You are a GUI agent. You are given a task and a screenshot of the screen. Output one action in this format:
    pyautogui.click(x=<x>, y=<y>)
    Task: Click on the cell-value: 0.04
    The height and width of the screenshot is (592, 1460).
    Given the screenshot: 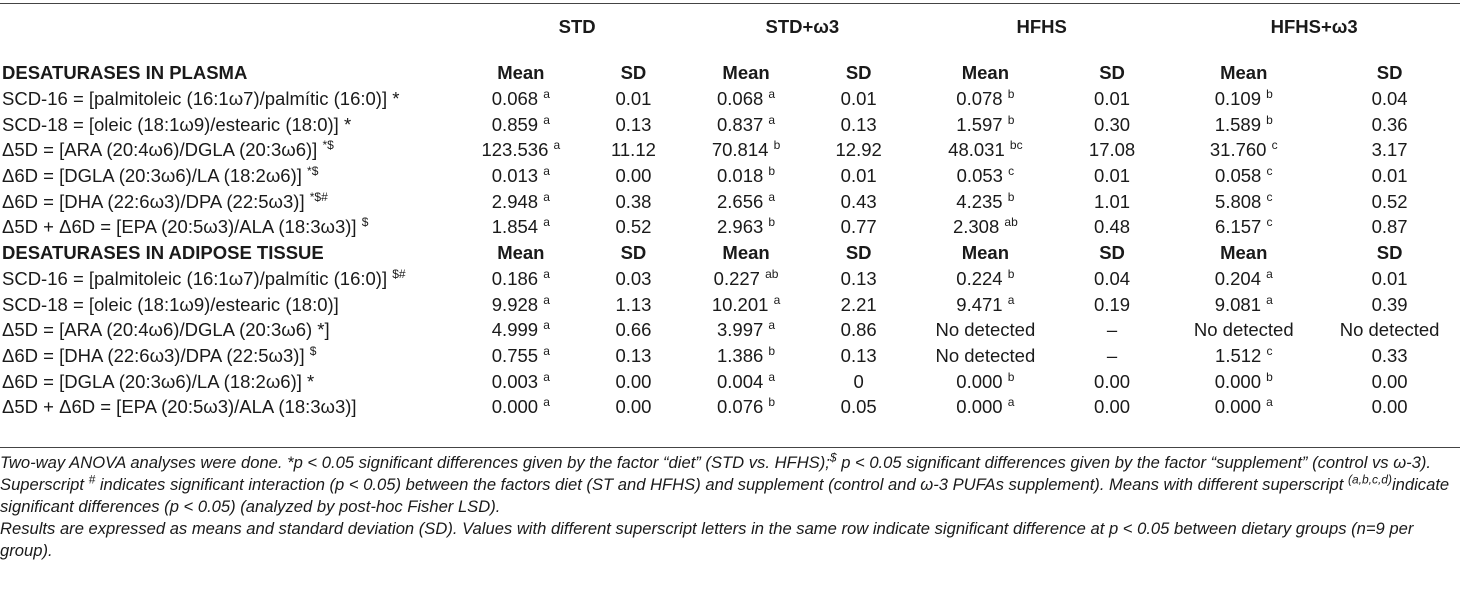 What is the action you would take?
    pyautogui.click(x=1112, y=278)
    